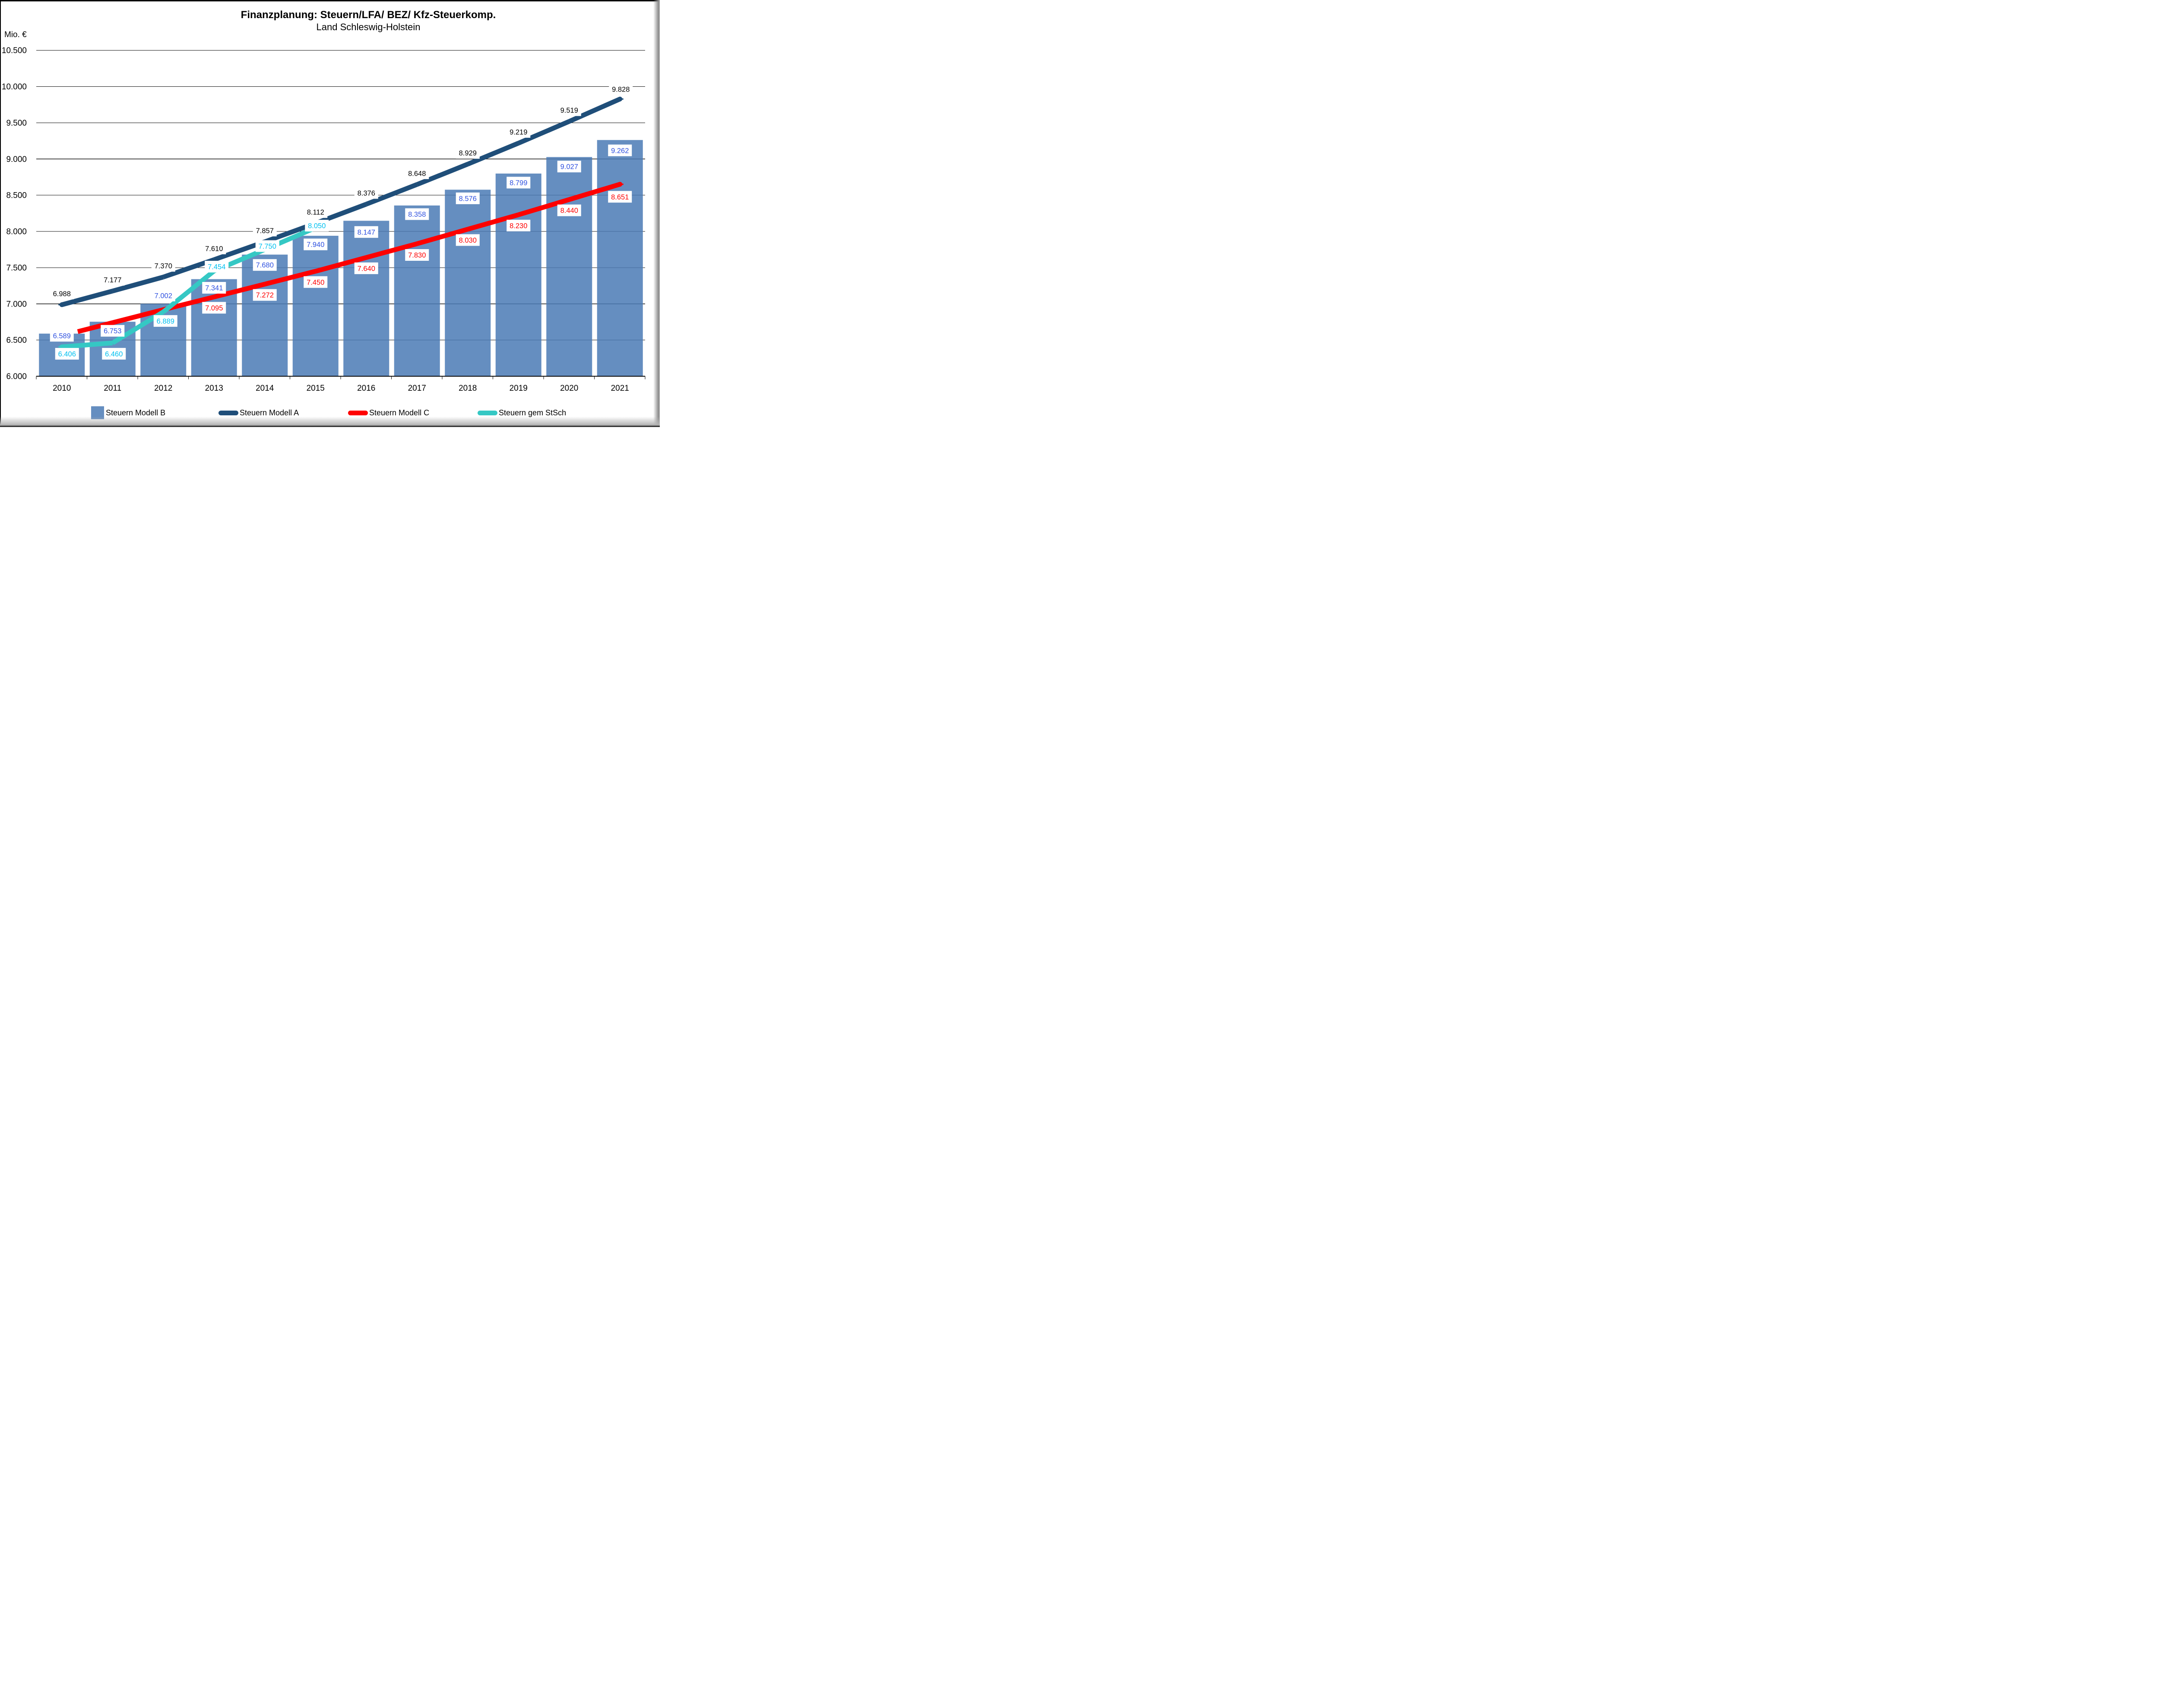 The height and width of the screenshot is (1708, 2159). What do you see at coordinates (0, 213) in the screenshot?
I see `page-left-border` at bounding box center [0, 213].